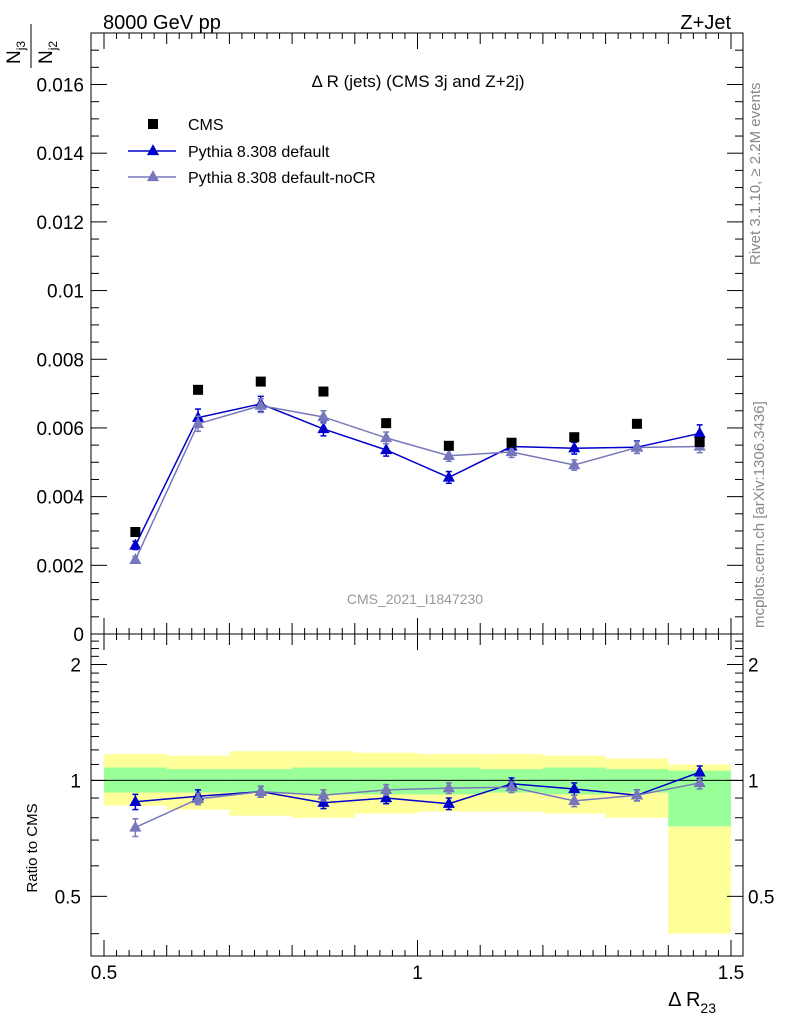 The height and width of the screenshot is (1024, 786). I want to click on legend-label-pythia-8-308-default: Pythia 8.308 default, so click(259, 152).